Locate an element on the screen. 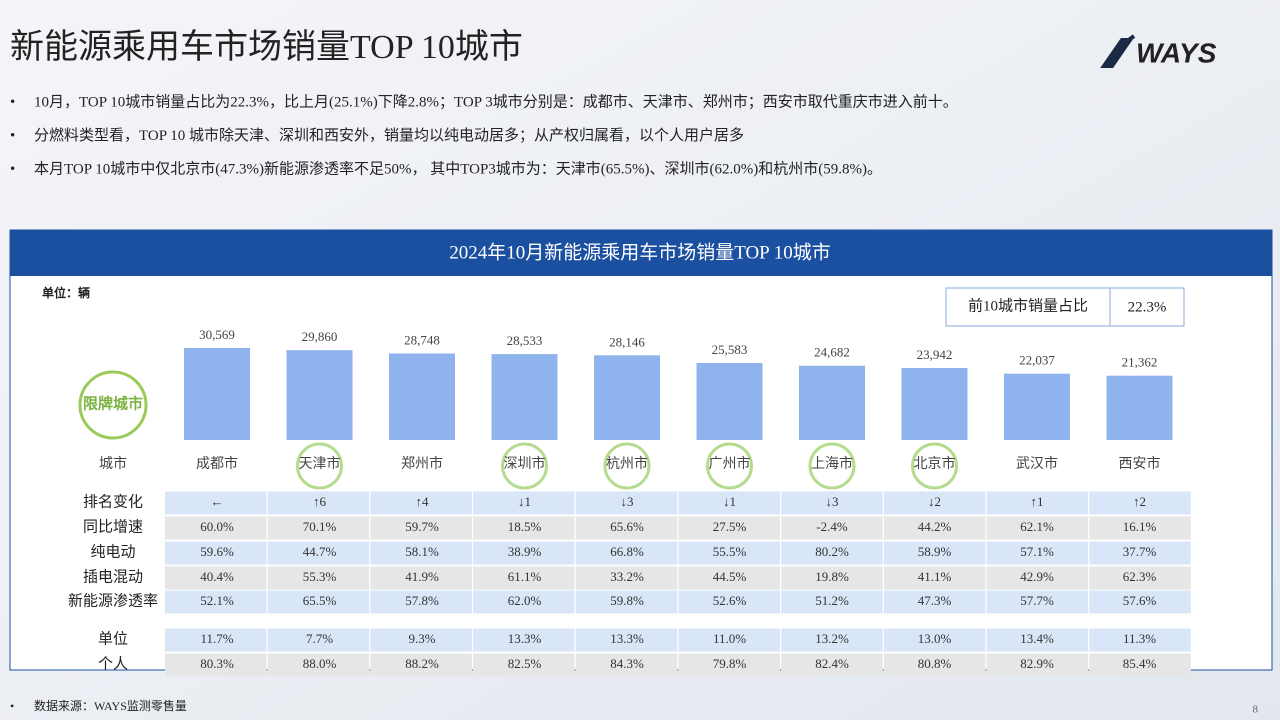 The width and height of the screenshot is (1280, 720). cell: ↑1 is located at coordinates (1037, 501).